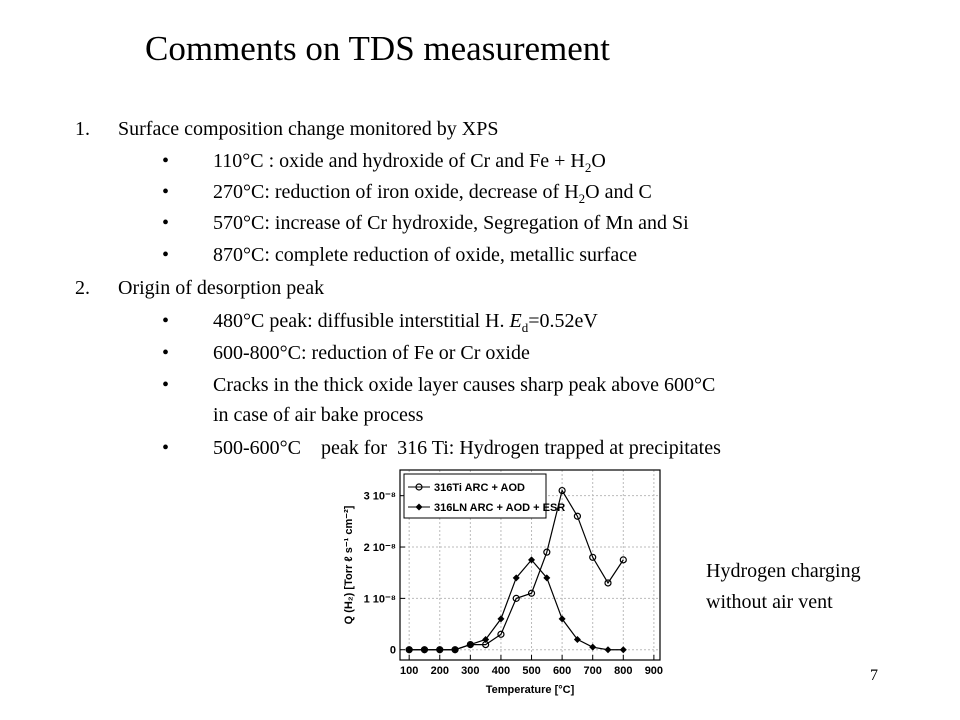  I want to click on subscript: d, so click(525, 327).